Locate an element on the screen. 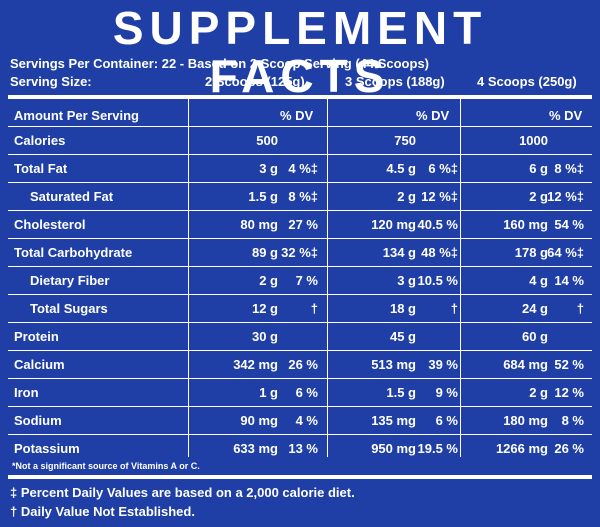  nutrient-dv: 9 % is located at coordinates (446, 392).